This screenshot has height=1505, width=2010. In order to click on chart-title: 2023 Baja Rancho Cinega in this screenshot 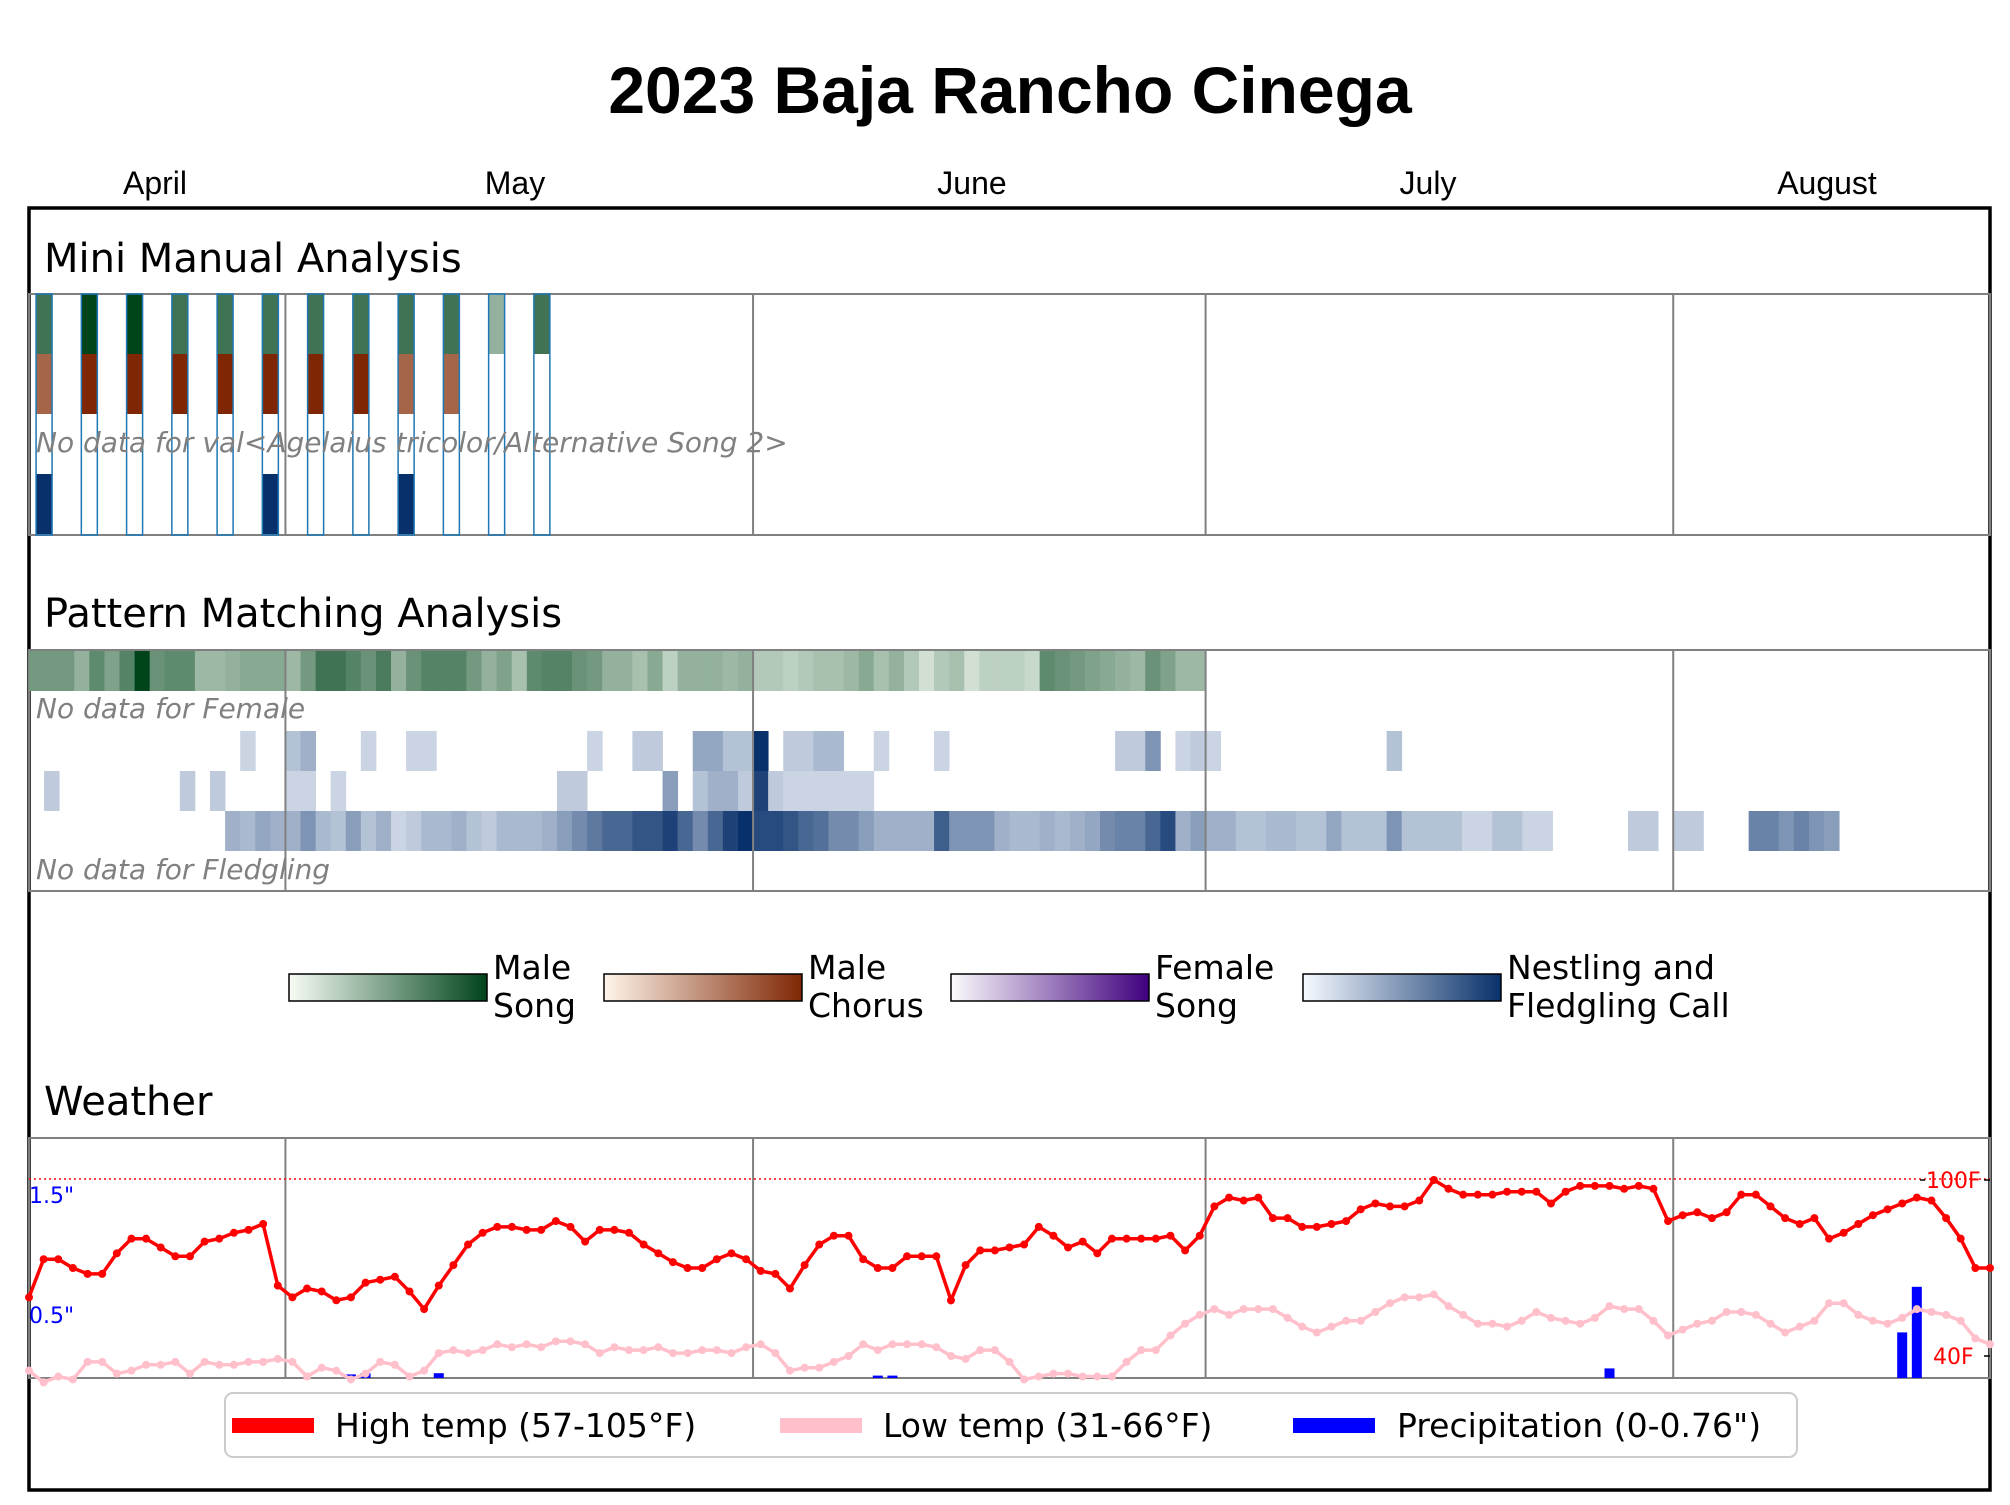, I will do `click(1010, 90)`.